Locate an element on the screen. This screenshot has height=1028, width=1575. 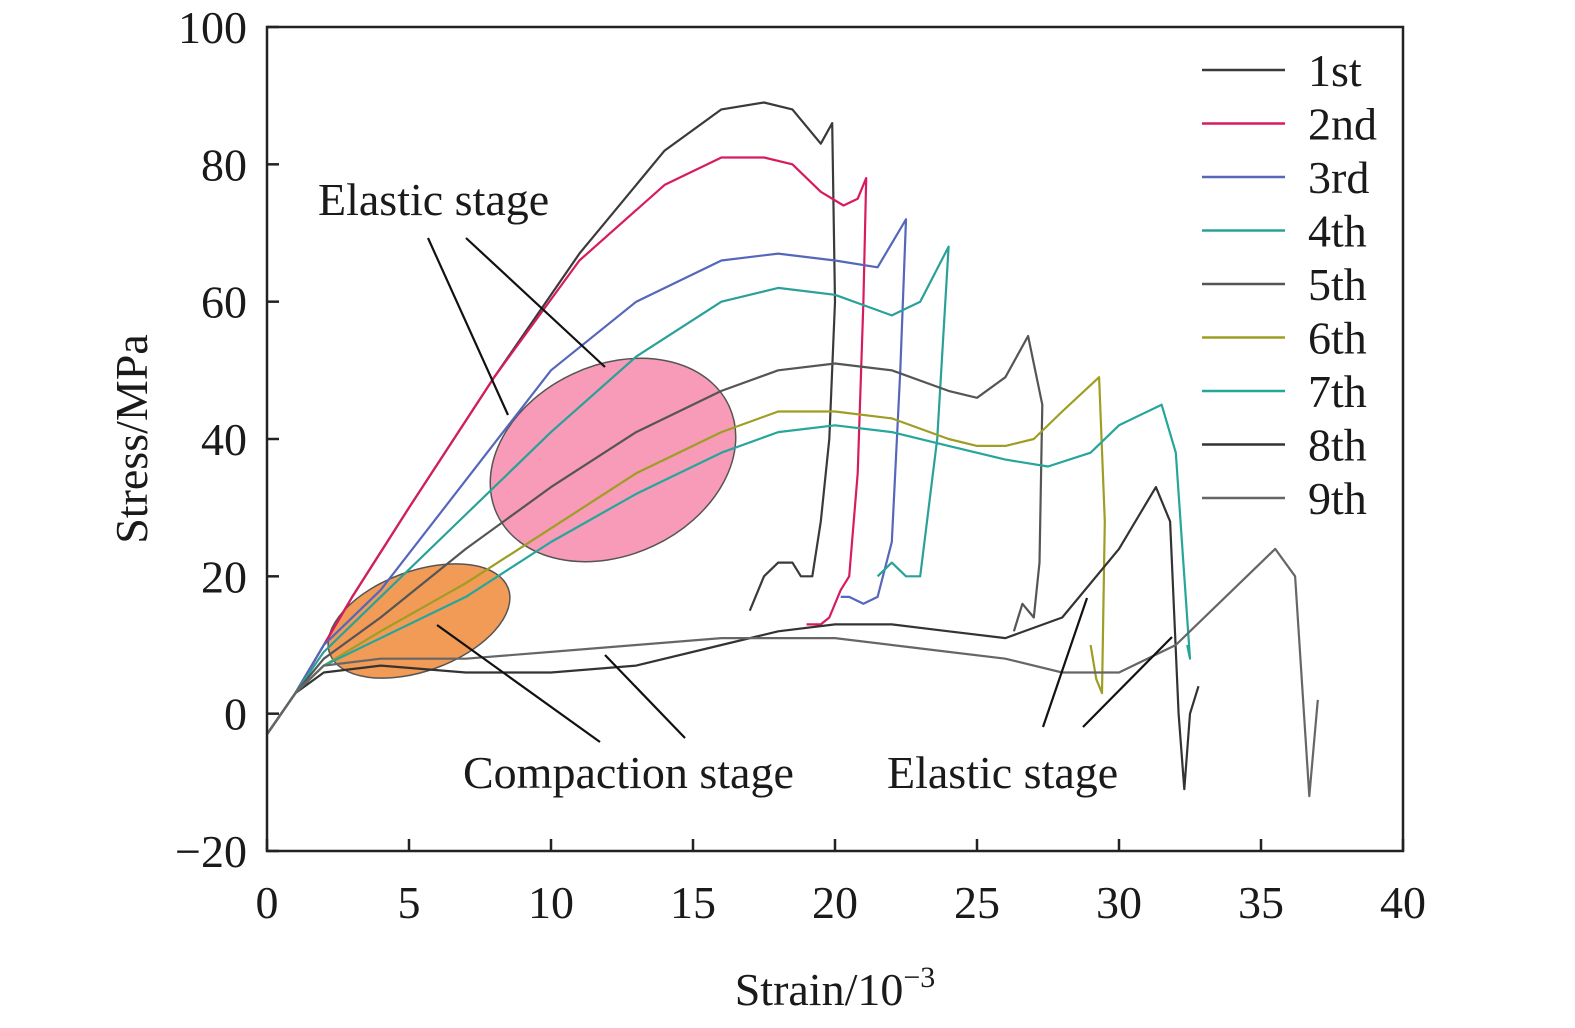
stage-regions is located at coordinates (532, 518).